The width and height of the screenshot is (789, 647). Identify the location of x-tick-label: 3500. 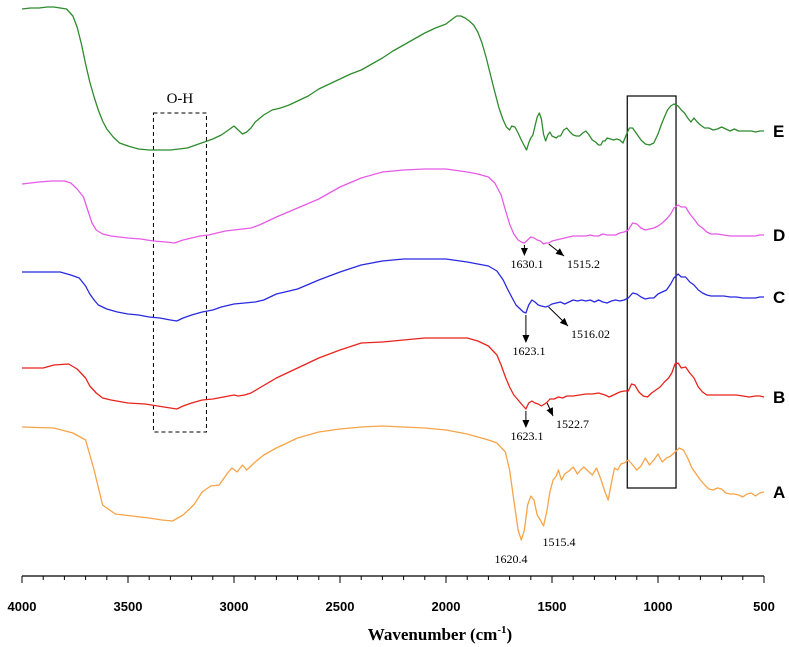
(128, 606).